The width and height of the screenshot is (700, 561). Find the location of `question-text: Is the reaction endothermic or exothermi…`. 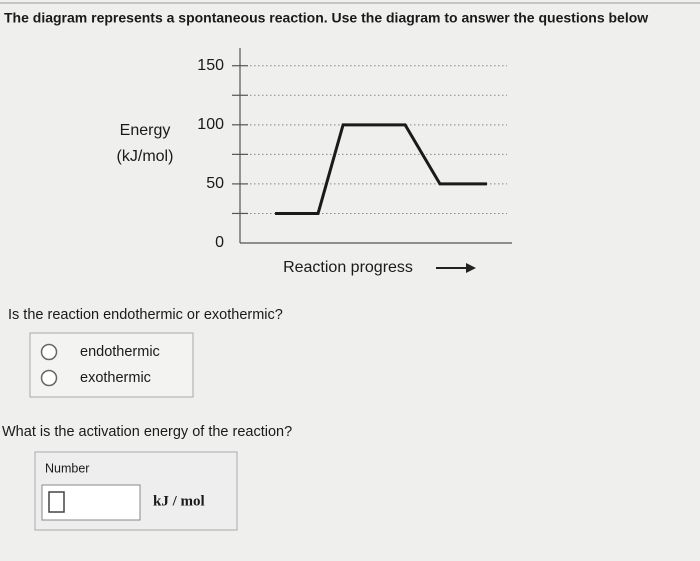

question-text: Is the reaction endothermic or exothermi… is located at coordinates (145, 315).